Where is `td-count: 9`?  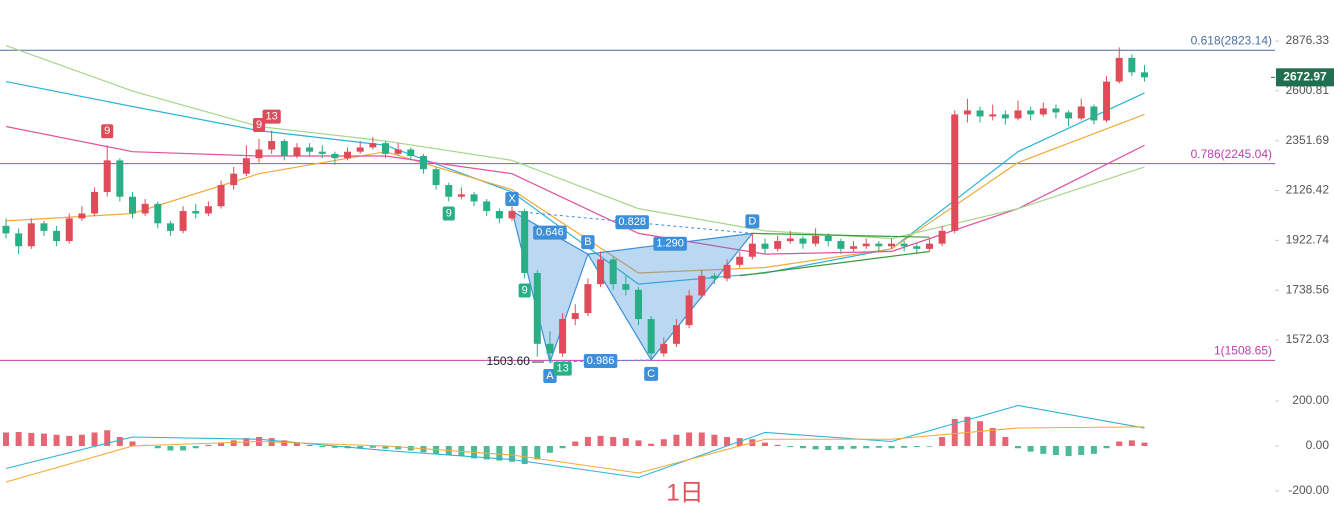 td-count: 9 is located at coordinates (449, 213).